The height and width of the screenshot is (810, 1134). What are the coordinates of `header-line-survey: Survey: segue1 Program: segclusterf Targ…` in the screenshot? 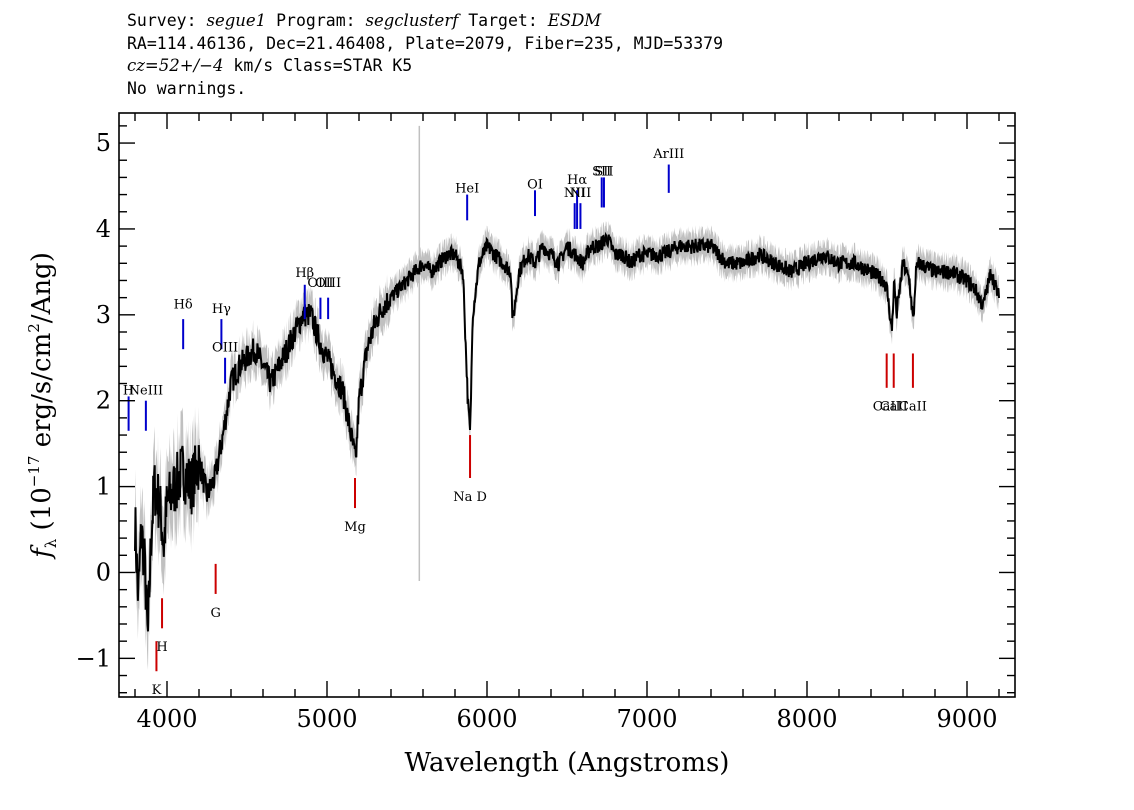 It's located at (425, 21).